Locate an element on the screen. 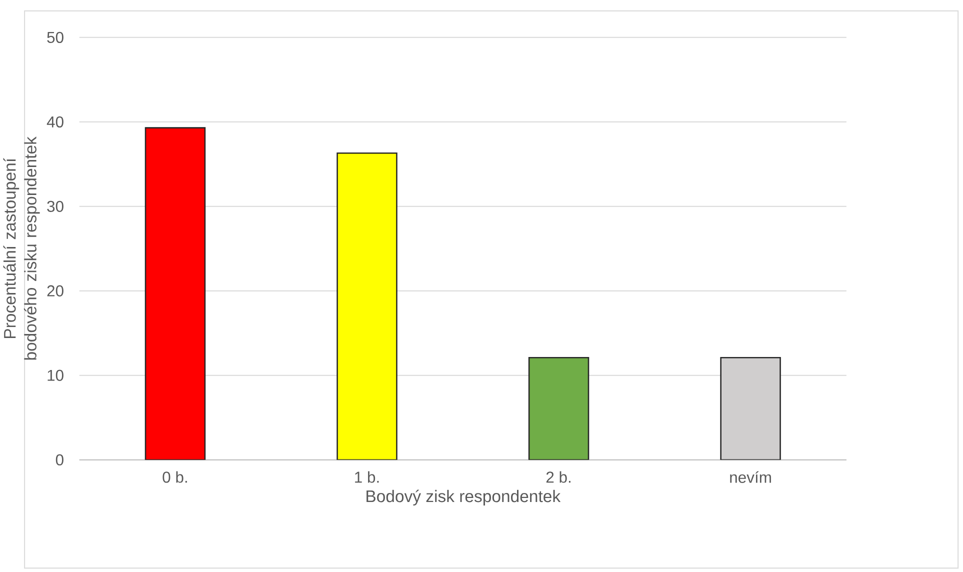 The image size is (963, 572). y-tick-label: 10 is located at coordinates (56, 375).